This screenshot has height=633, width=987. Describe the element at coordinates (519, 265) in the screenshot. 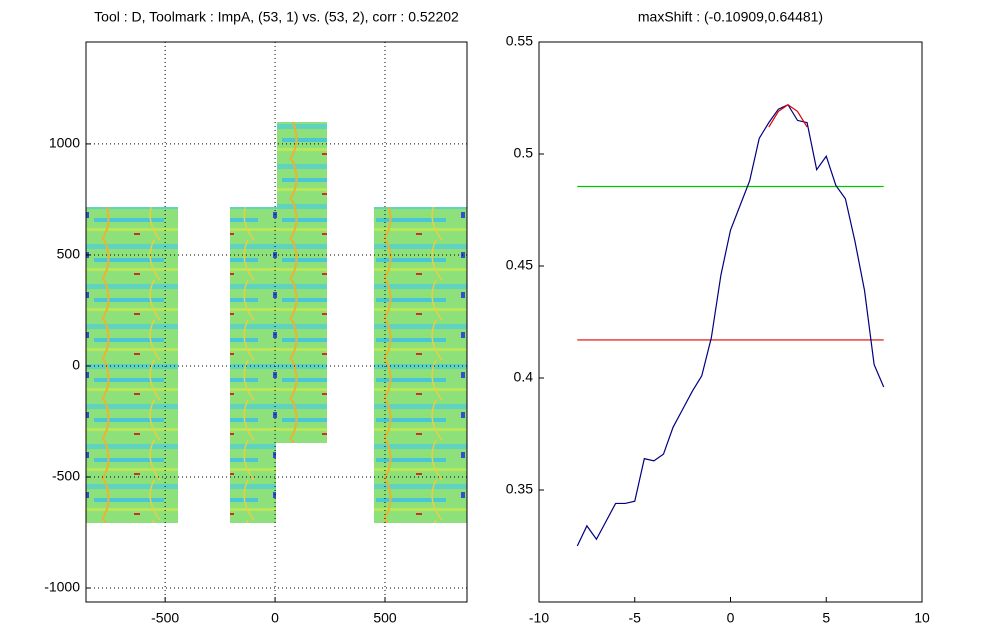

I see `y-tick-label: 0.45` at that location.